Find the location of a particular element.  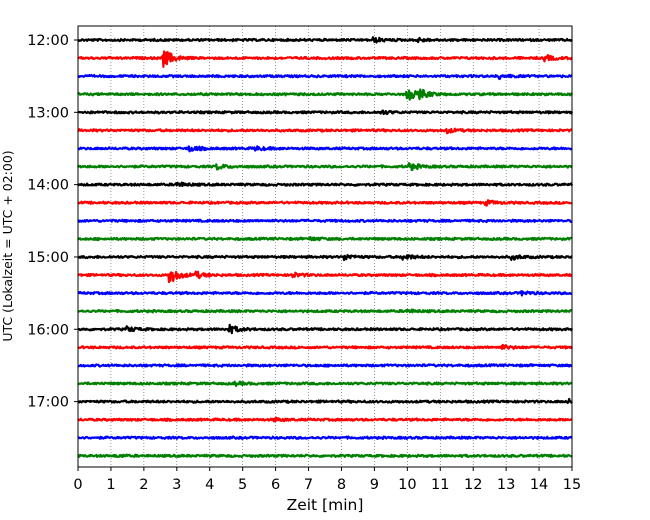

y-tick-label: 12:00 is located at coordinates (48, 41).